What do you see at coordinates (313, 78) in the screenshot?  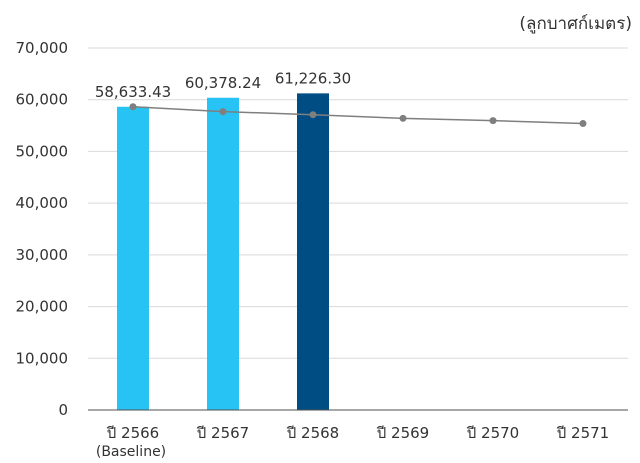 I see `bar-data-label: 61,226.30` at bounding box center [313, 78].